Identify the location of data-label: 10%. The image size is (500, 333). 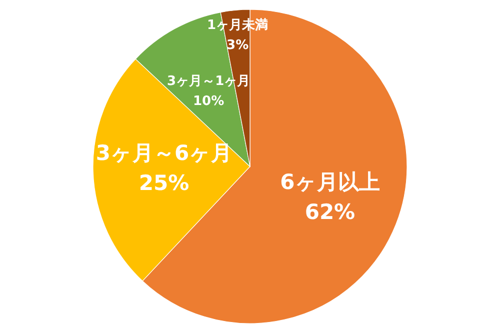
(208, 102).